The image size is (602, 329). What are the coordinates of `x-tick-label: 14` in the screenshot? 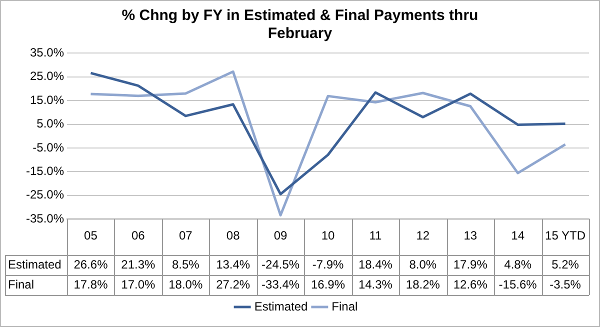 It's located at (518, 235).